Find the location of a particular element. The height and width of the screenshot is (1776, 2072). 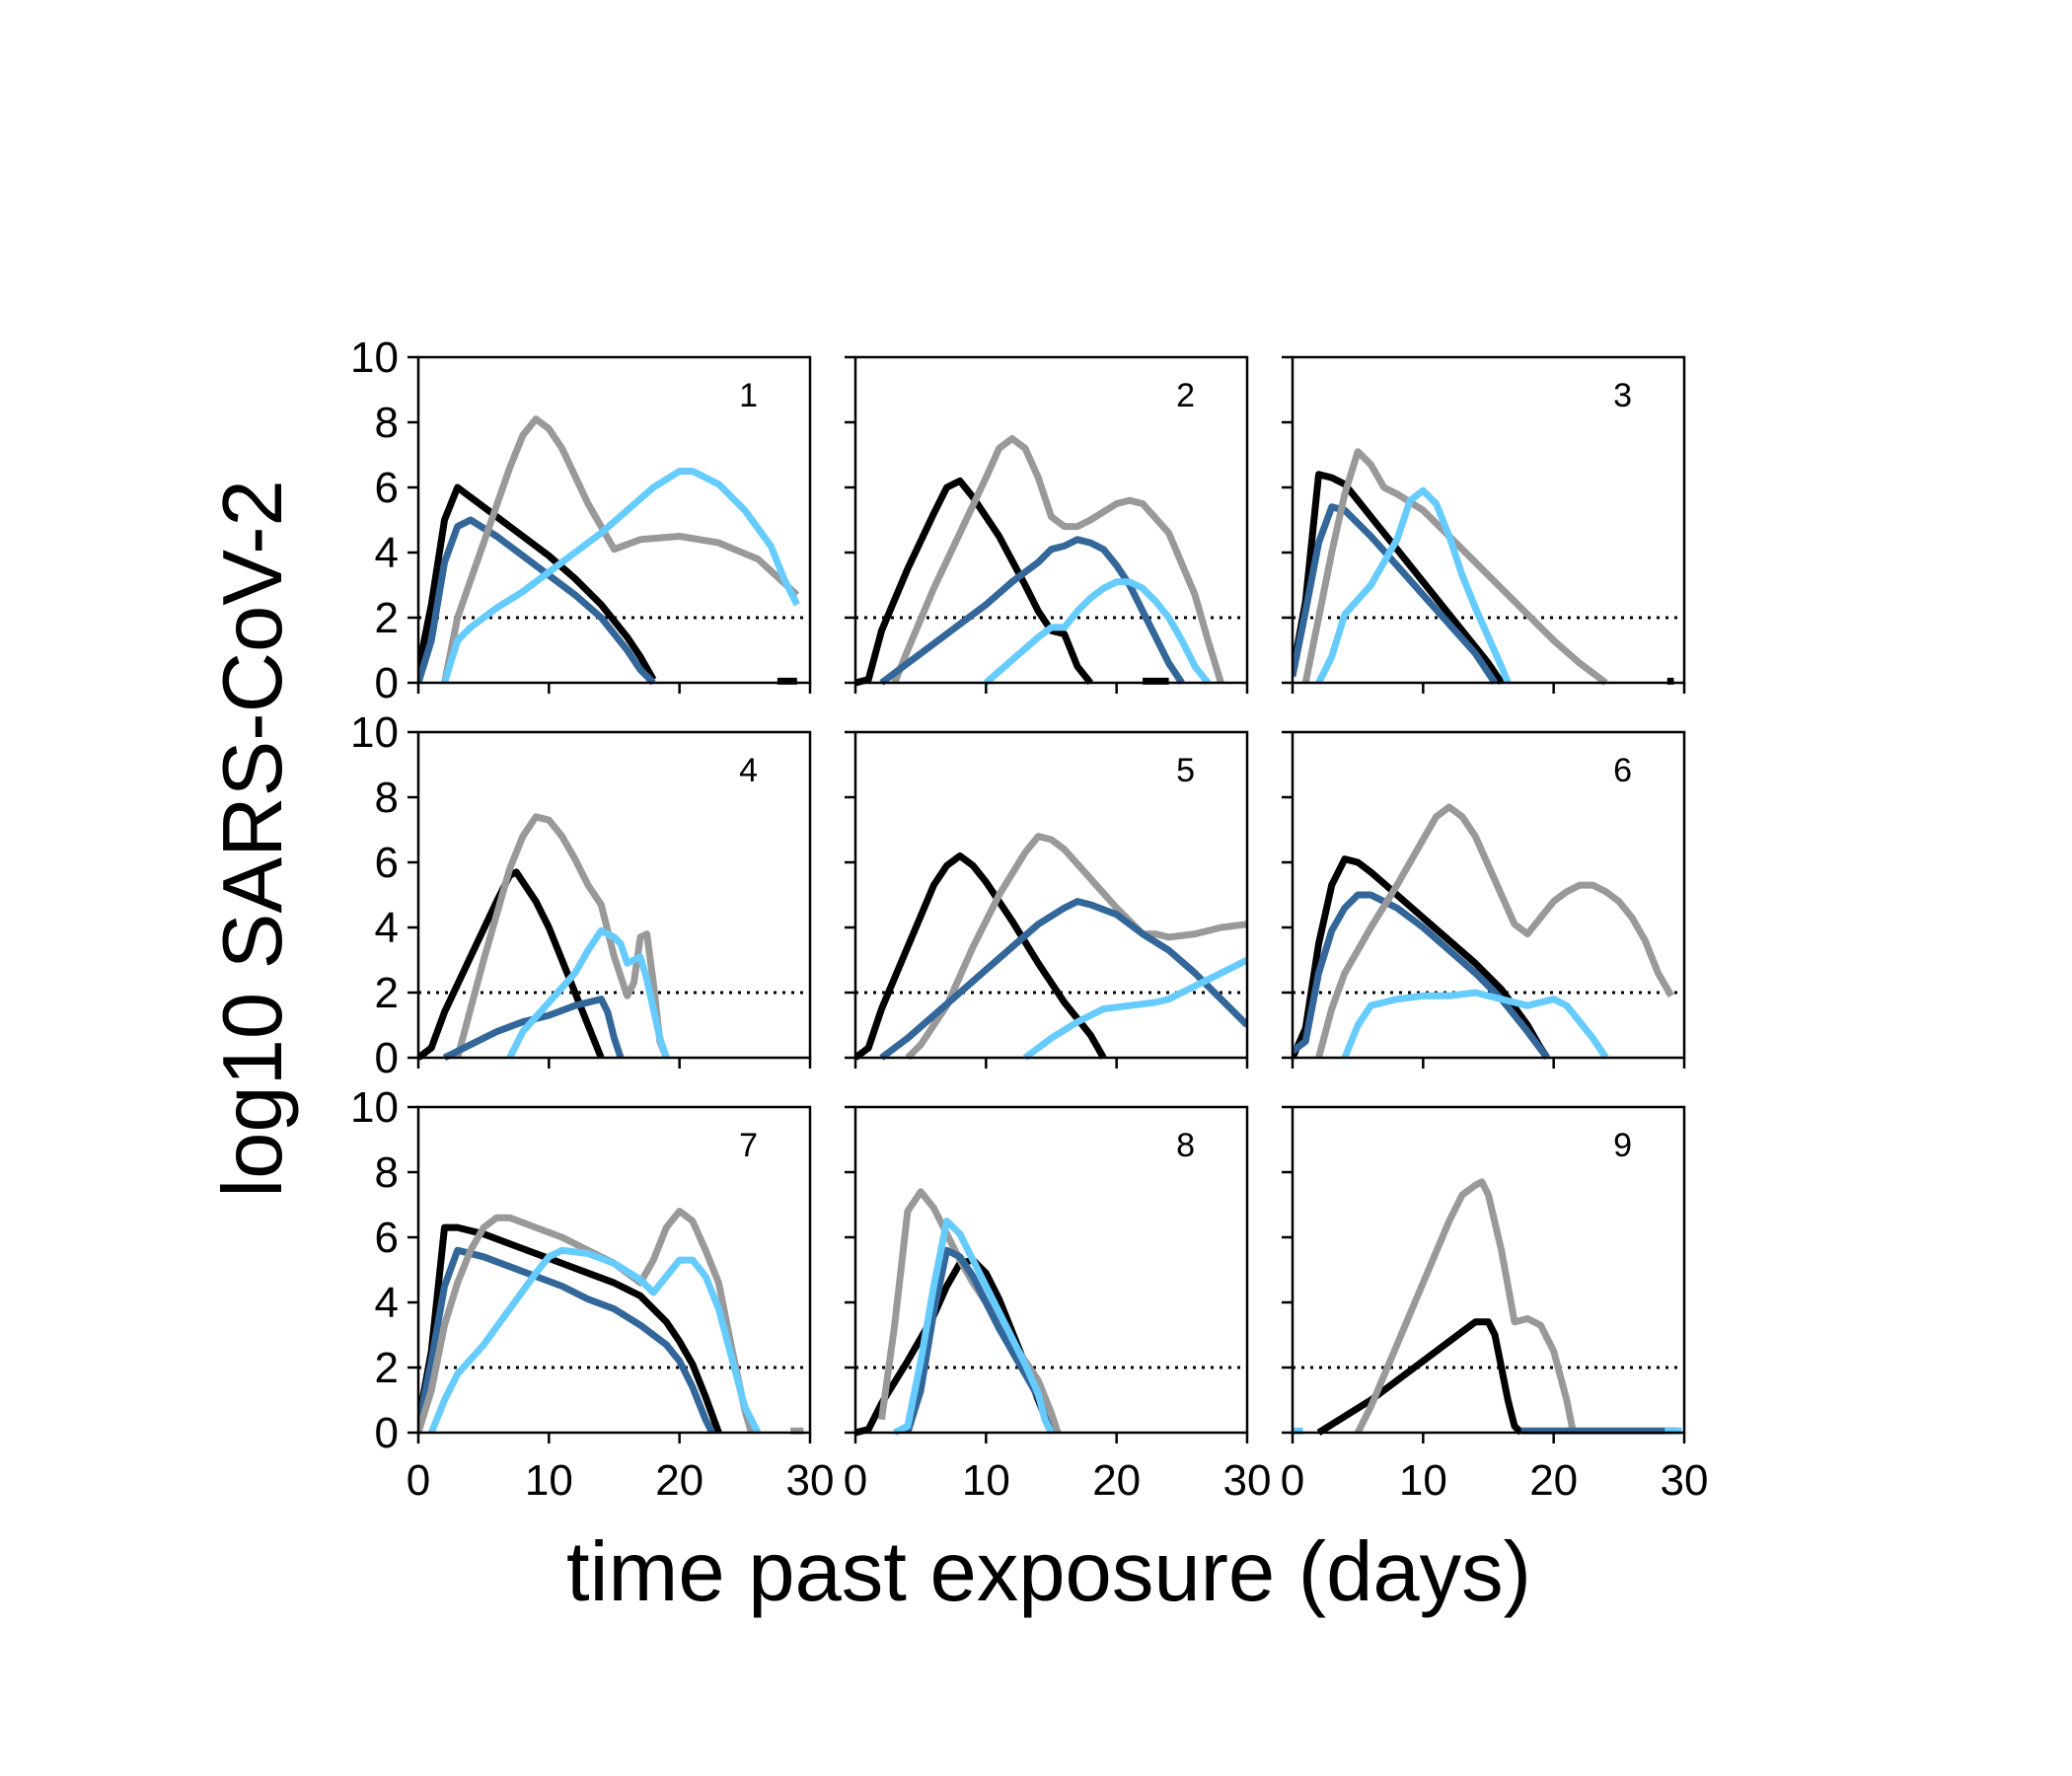

panel-1: 0 2 4 6 8 10 1 is located at coordinates (581, 520).